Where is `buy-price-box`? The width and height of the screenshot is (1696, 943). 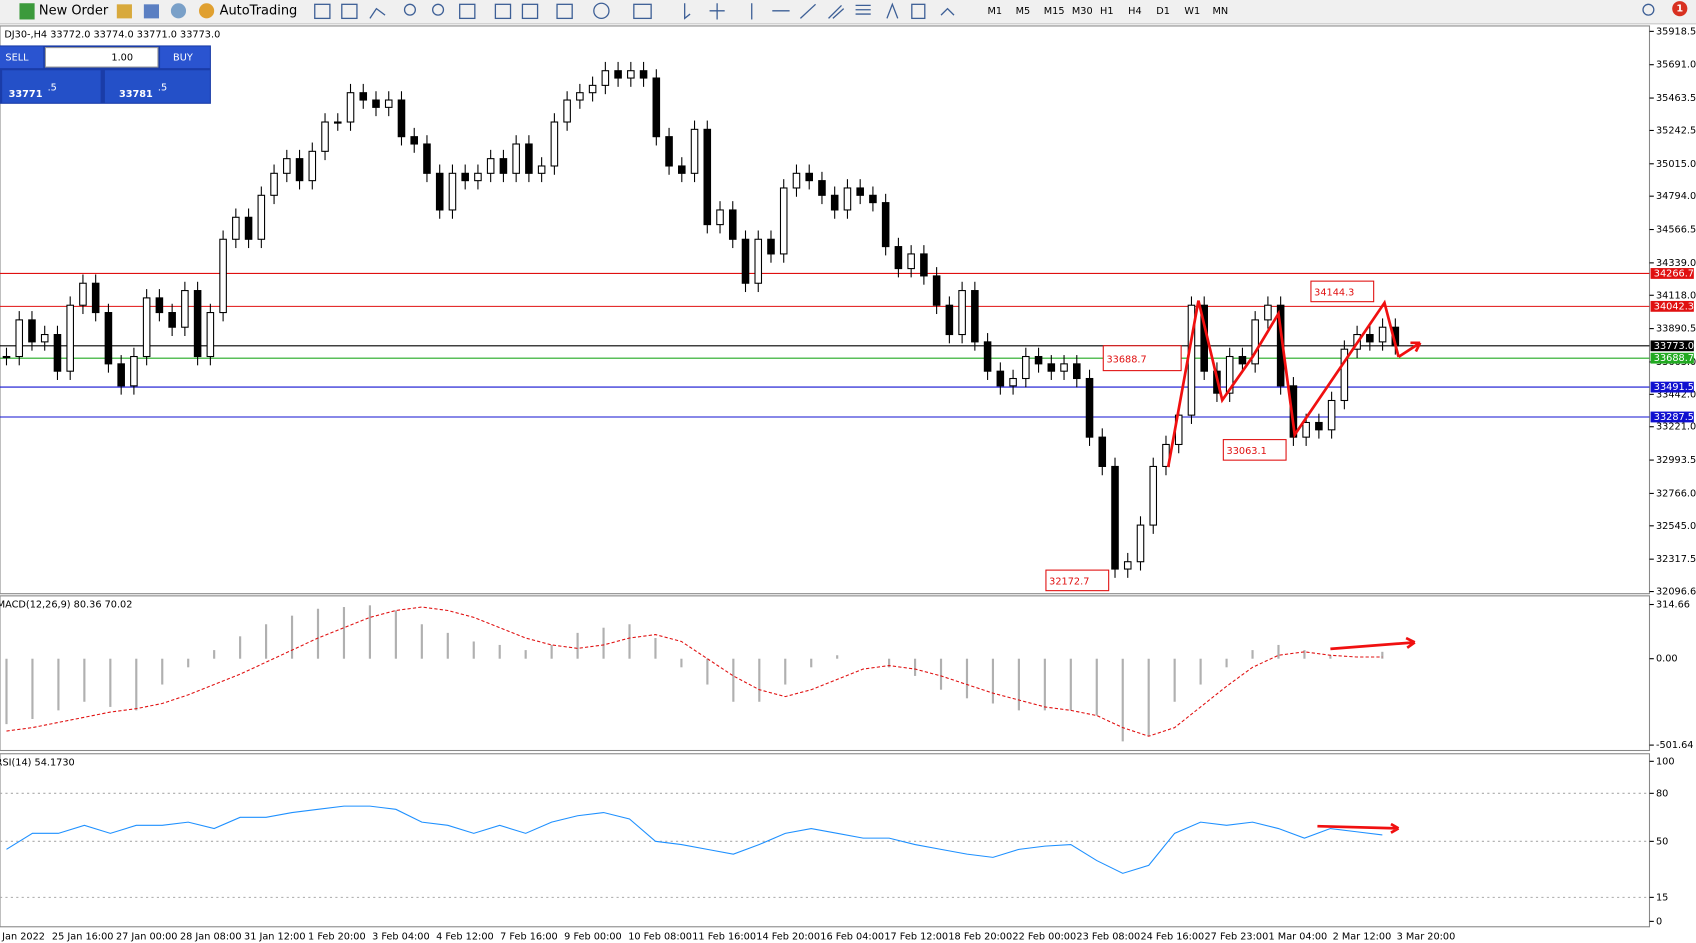 buy-price-box is located at coordinates (157, 86).